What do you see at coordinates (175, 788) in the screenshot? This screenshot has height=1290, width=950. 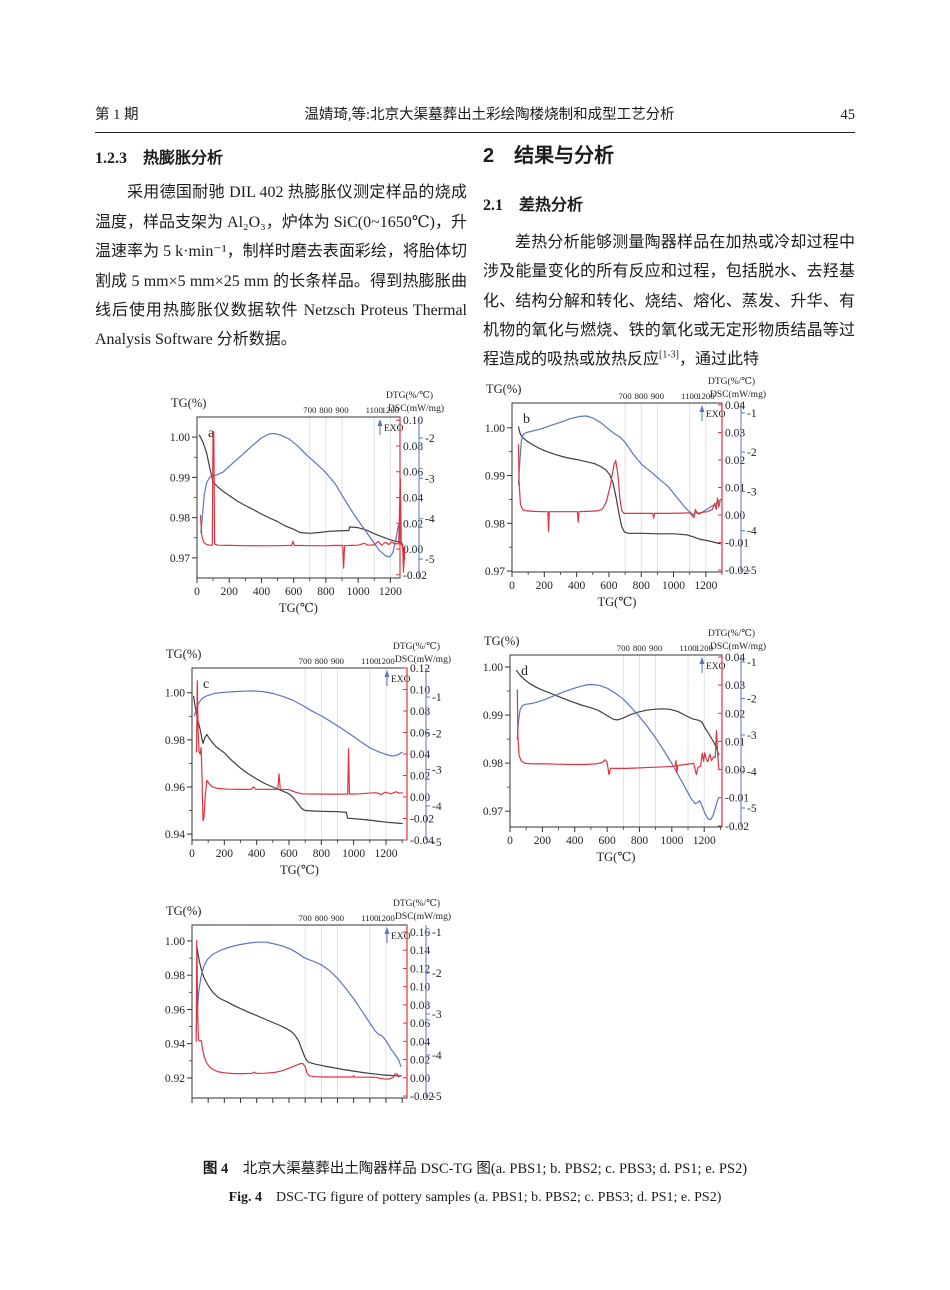 I see `svg-text: 0.96` at bounding box center [175, 788].